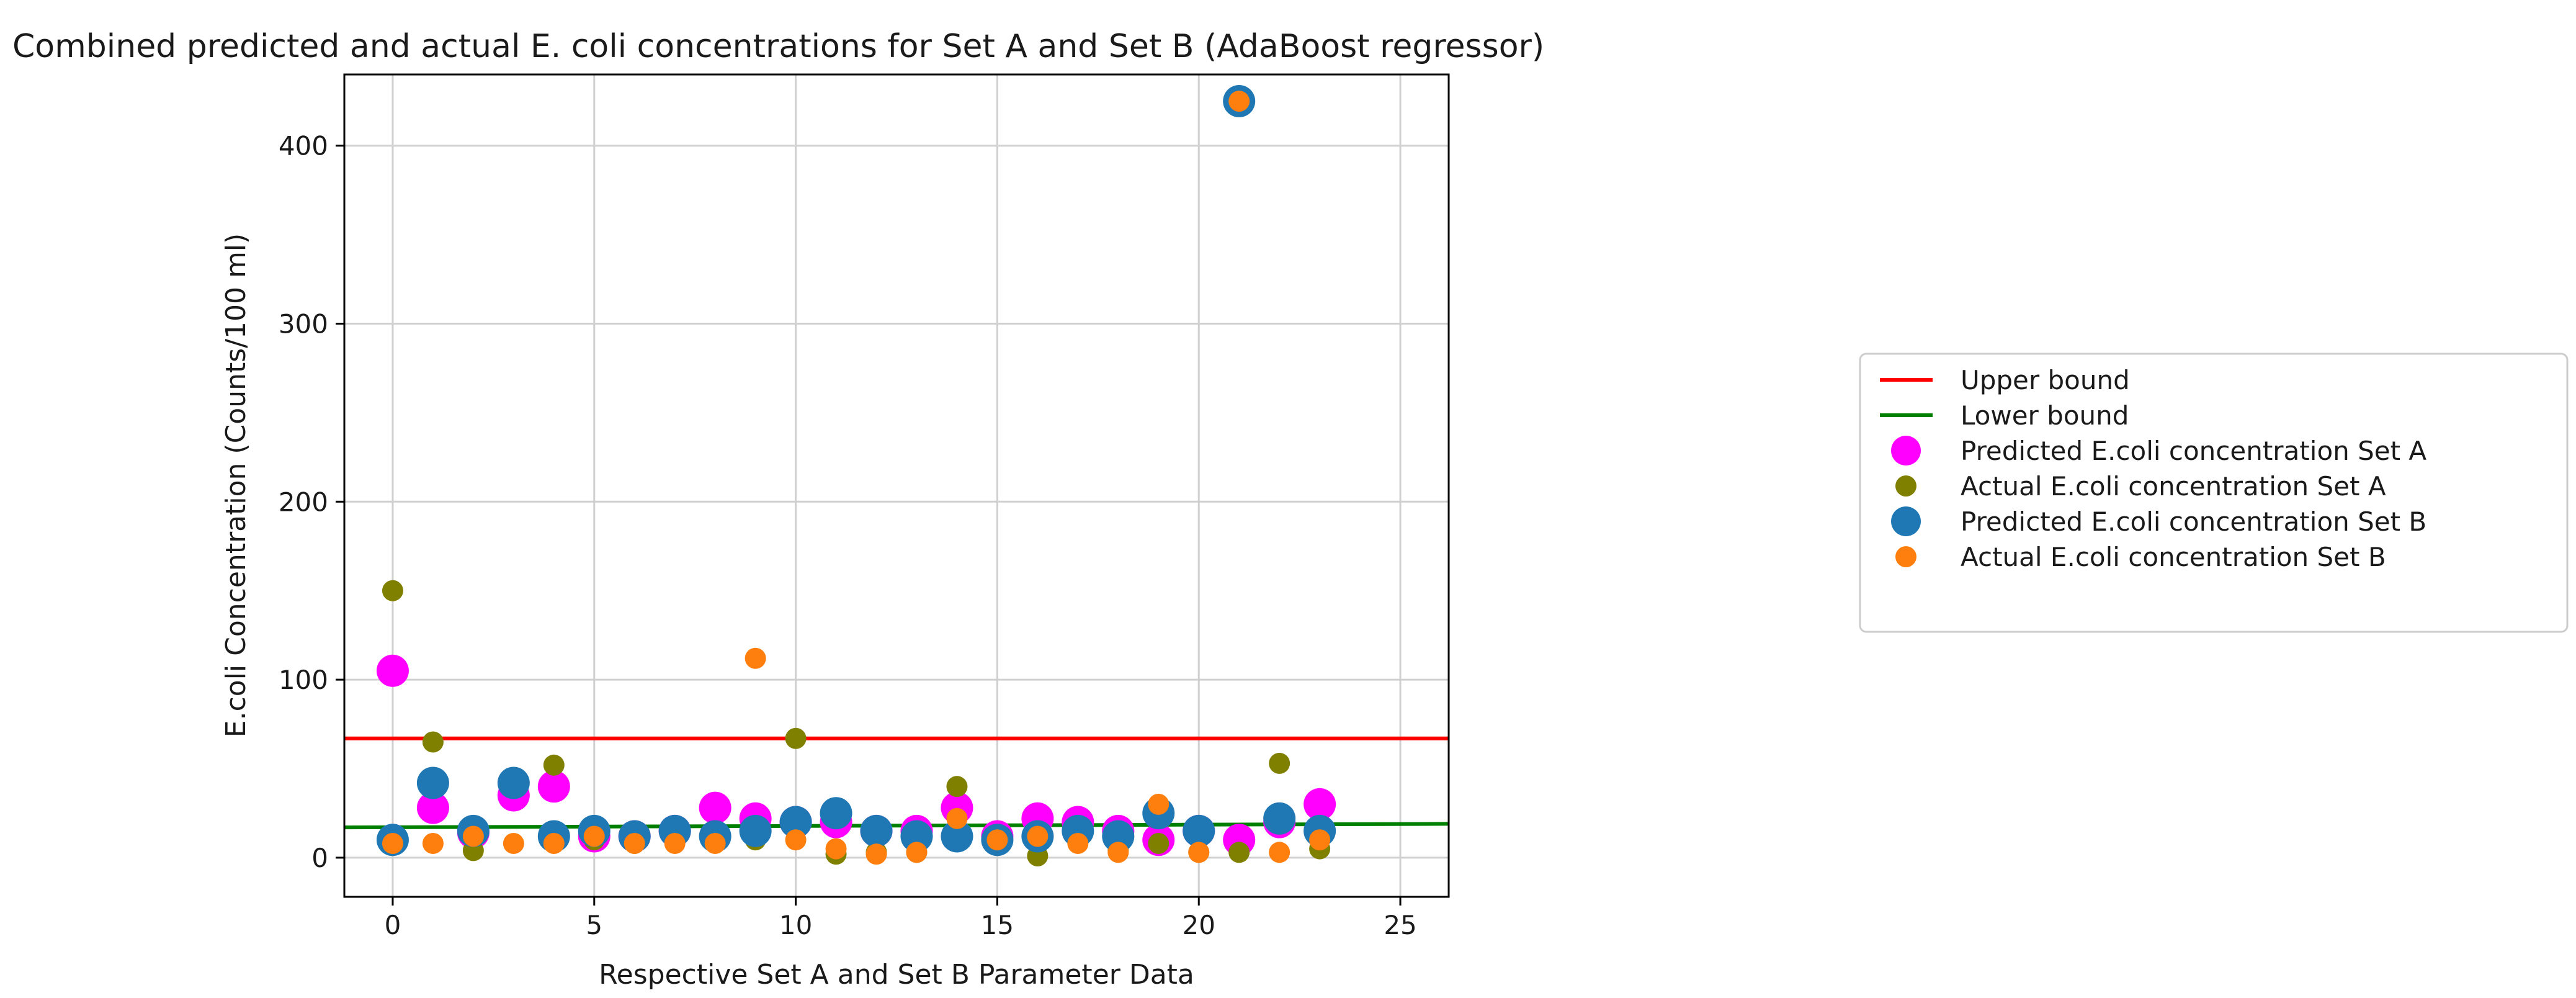  Describe the element at coordinates (1198, 925) in the screenshot. I see `x-tick-label: 20` at that location.